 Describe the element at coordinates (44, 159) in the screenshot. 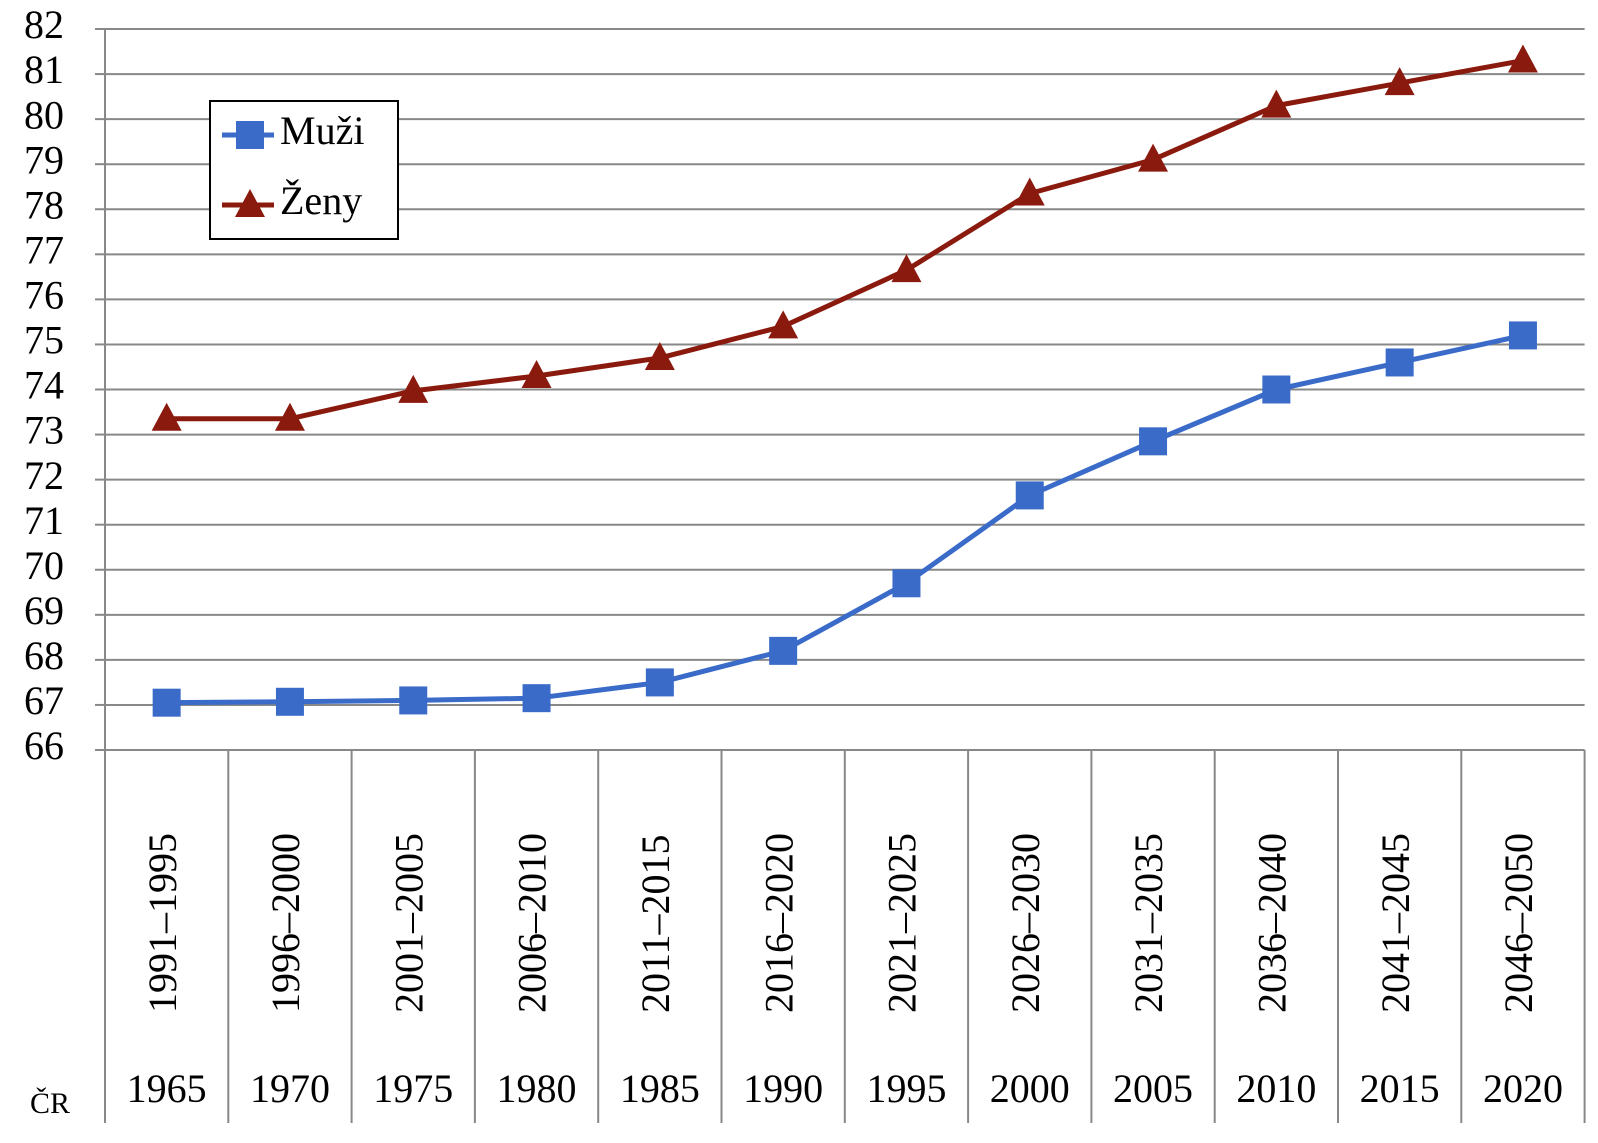

I see `y-tick-label: 79` at that location.